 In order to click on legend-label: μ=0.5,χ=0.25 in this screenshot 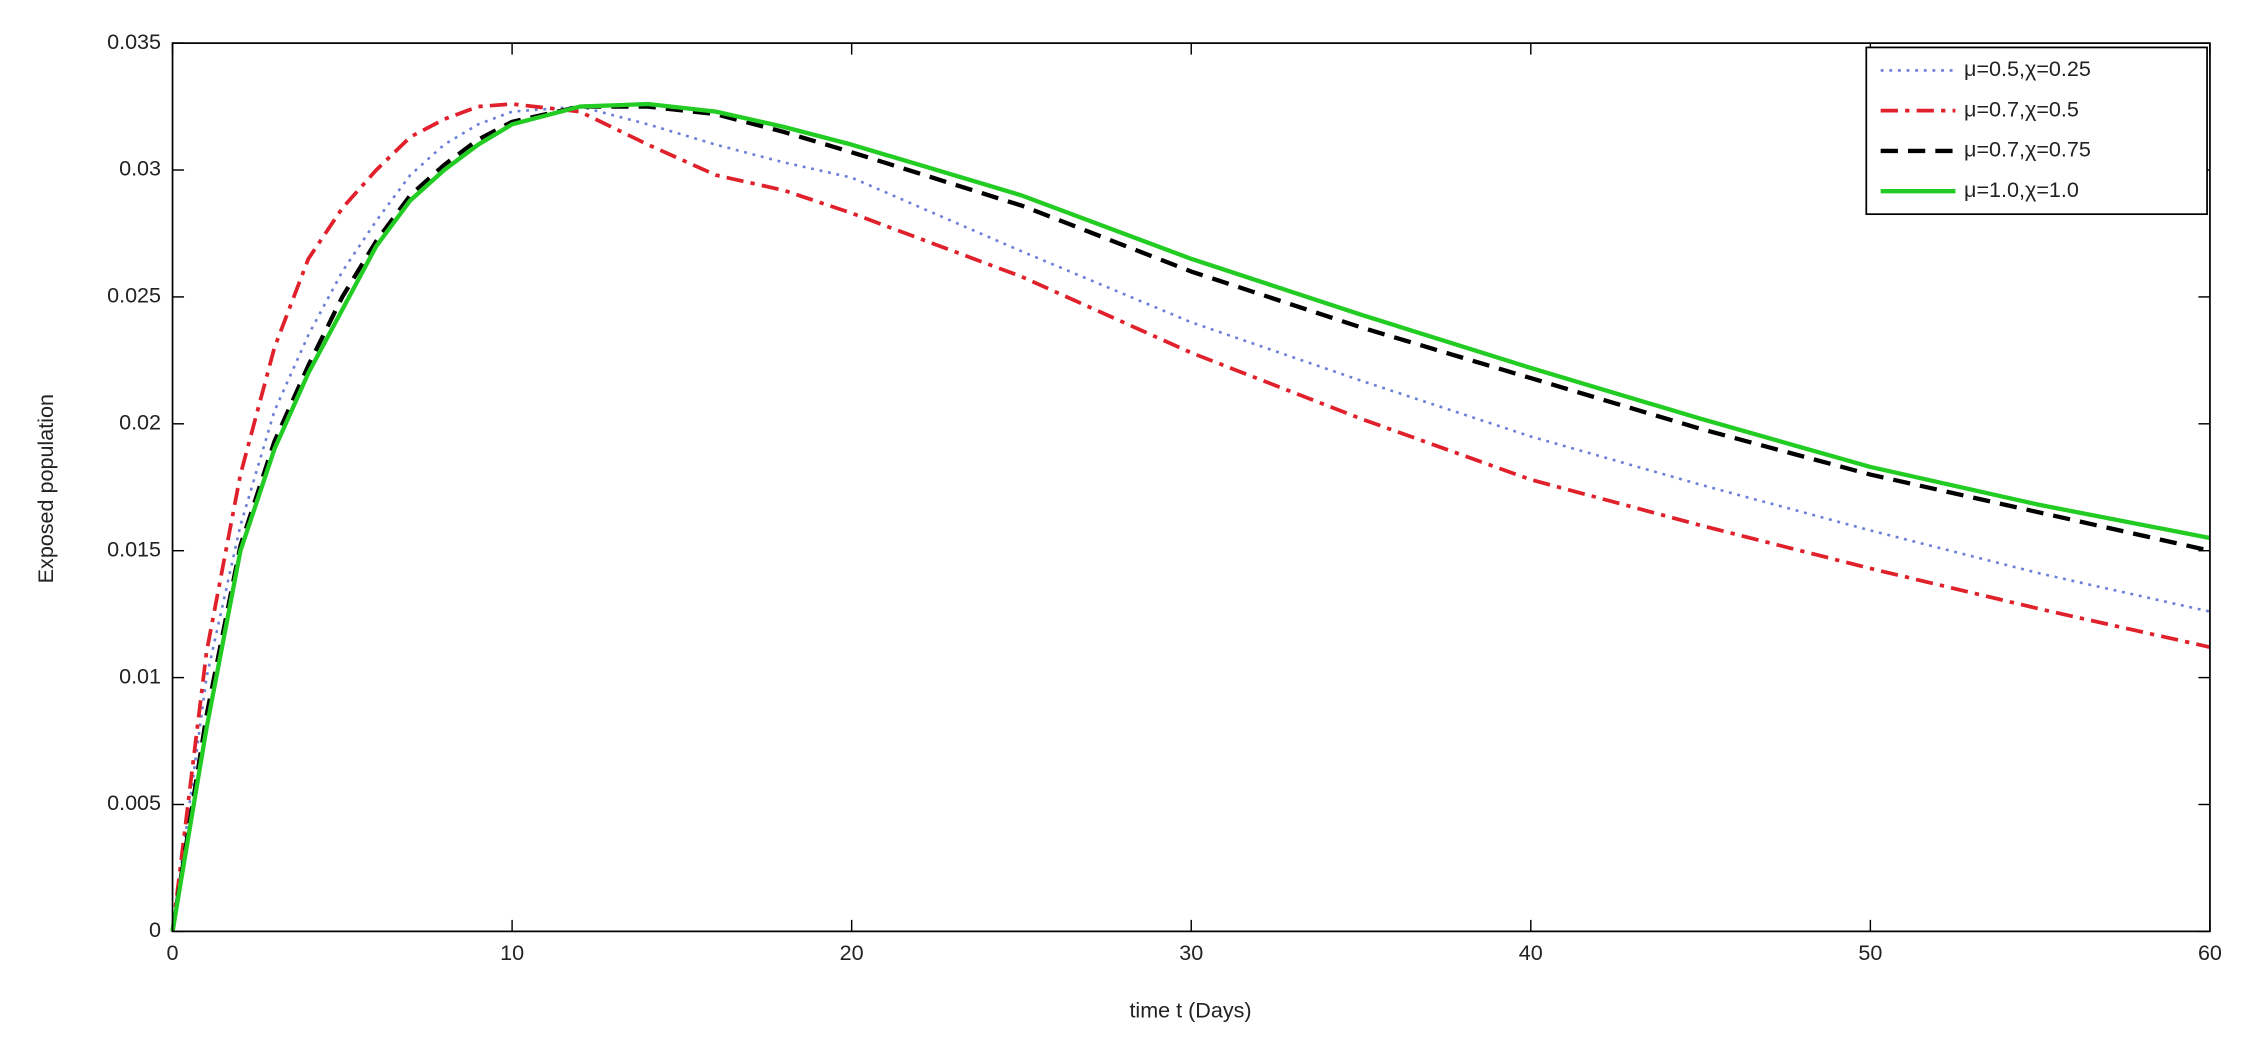, I will do `click(2027, 68)`.